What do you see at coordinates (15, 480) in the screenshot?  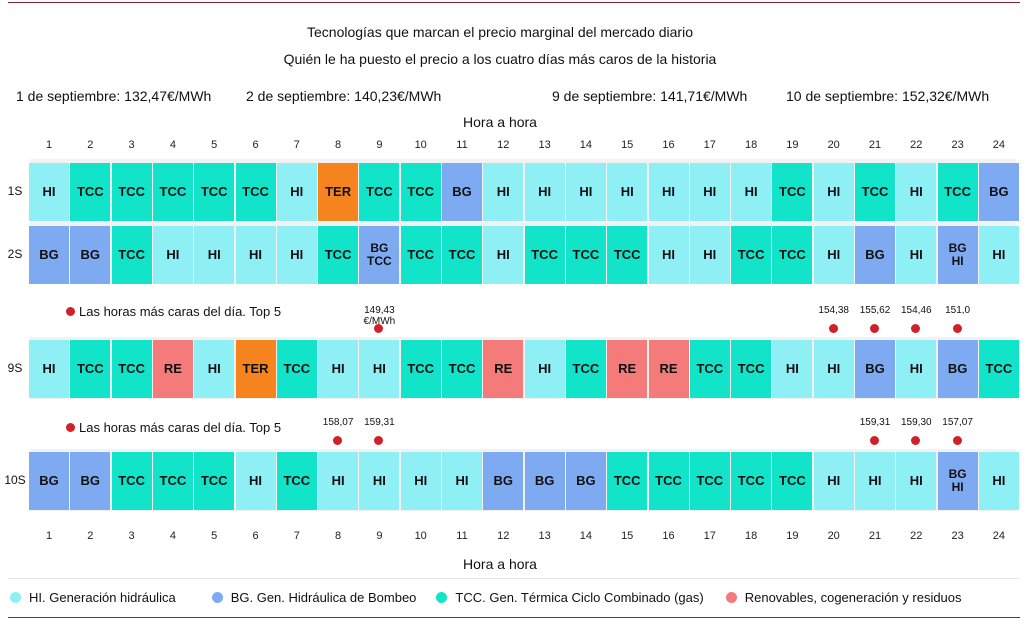 I see `row-label: 10S` at bounding box center [15, 480].